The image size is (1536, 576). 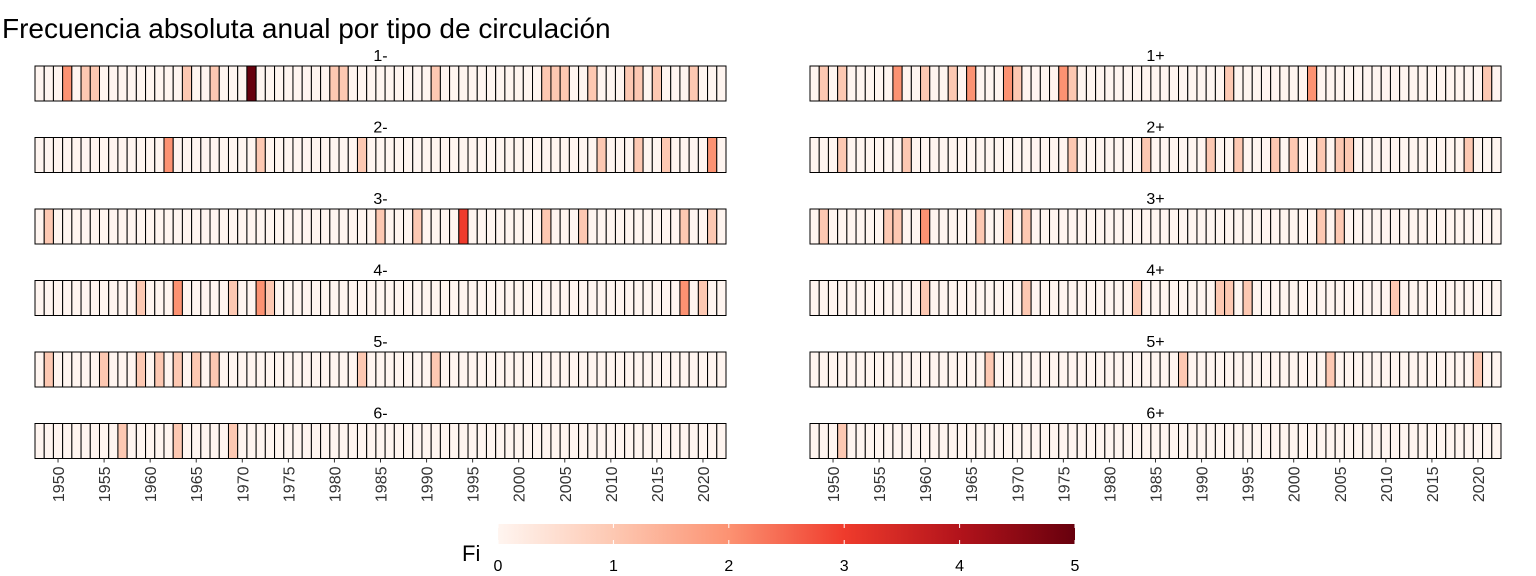 I want to click on x-tick-label: 1955, so click(x=105, y=484).